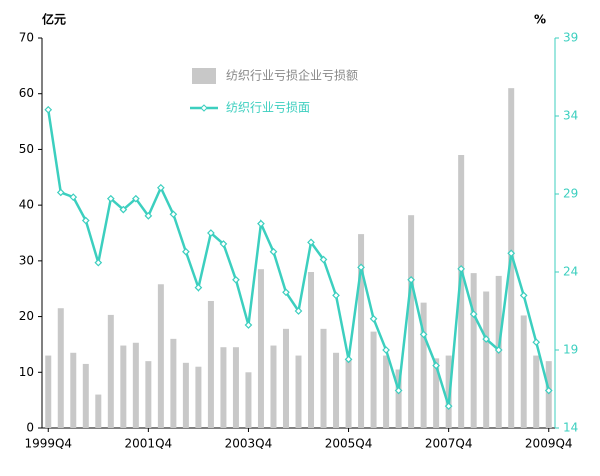 The width and height of the screenshot is (600, 476). I want to click on y-tick-label: 60, so click(26, 93).